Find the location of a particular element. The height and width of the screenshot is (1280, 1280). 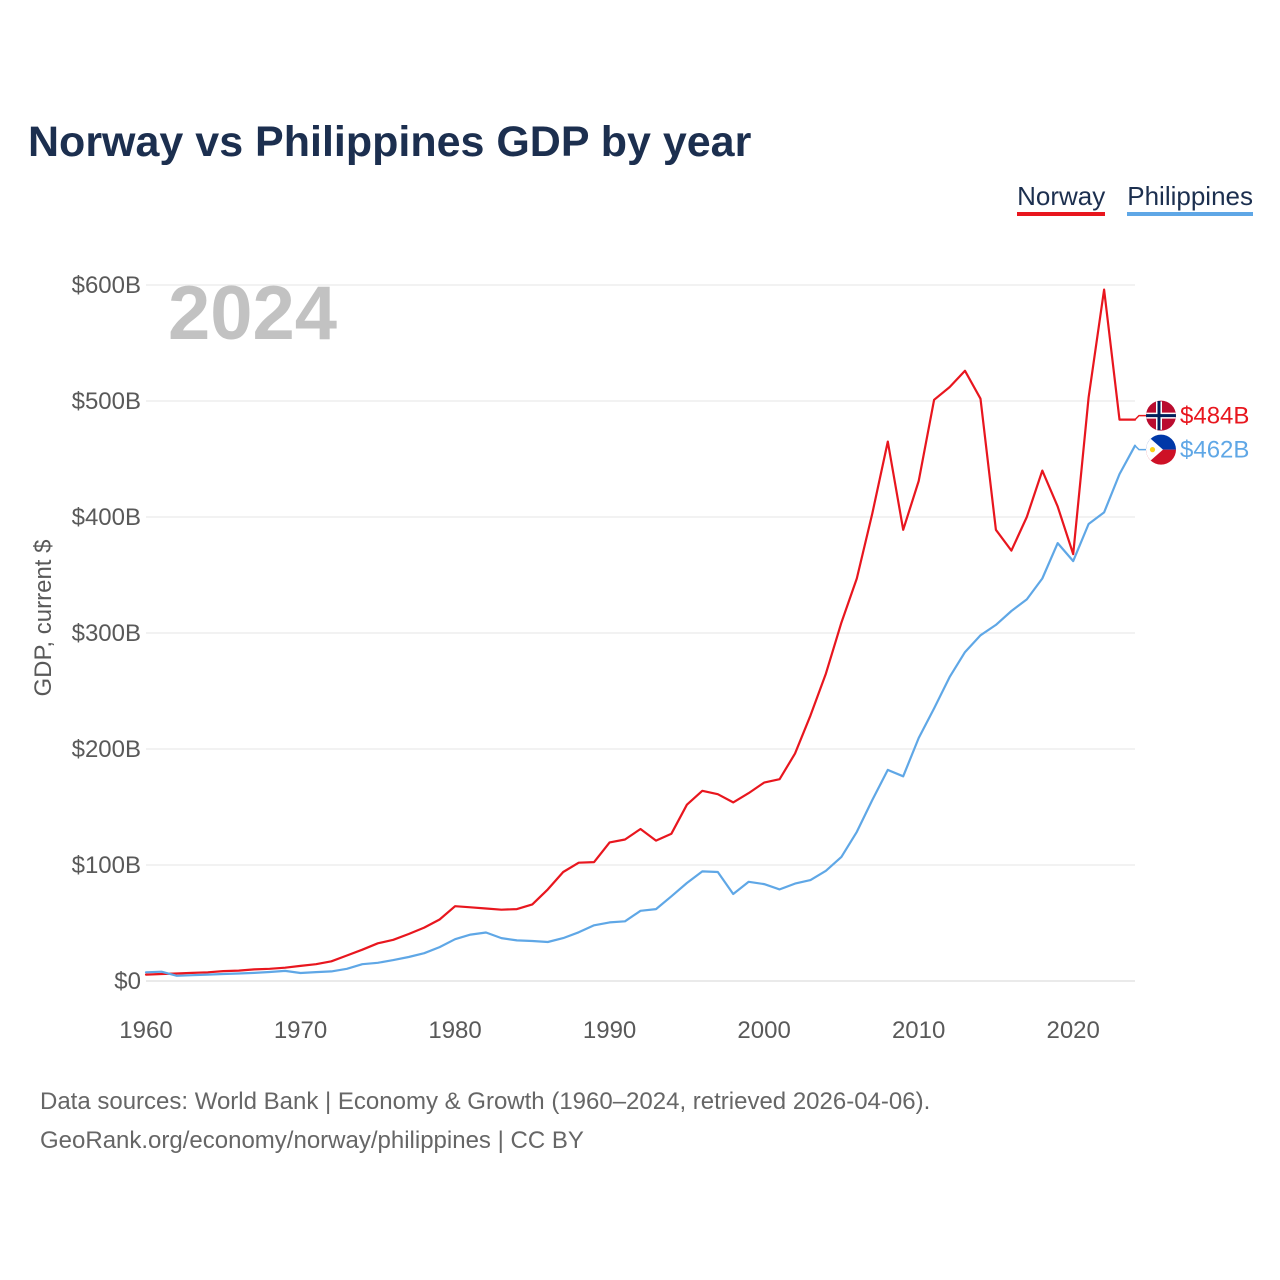

y-tick-label: $0 is located at coordinates (127, 981).